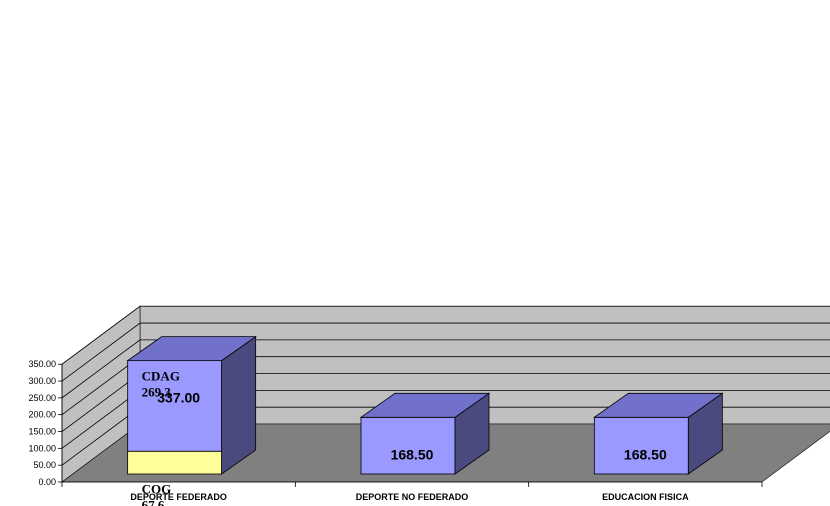 The width and height of the screenshot is (830, 506). Describe the element at coordinates (42, 432) in the screenshot. I see `y-tick-label: 150.00` at that location.